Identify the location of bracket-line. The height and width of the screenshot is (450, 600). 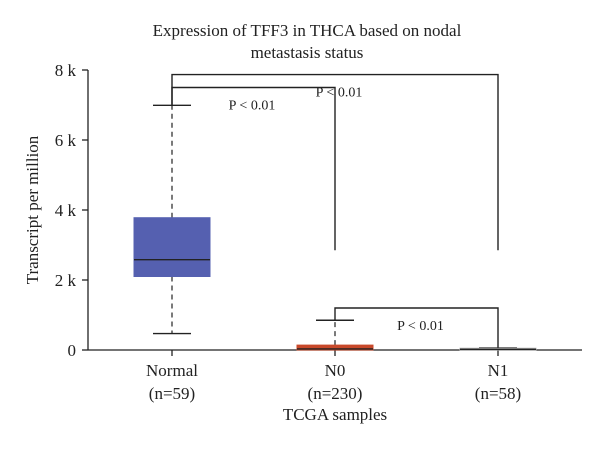
(416, 327).